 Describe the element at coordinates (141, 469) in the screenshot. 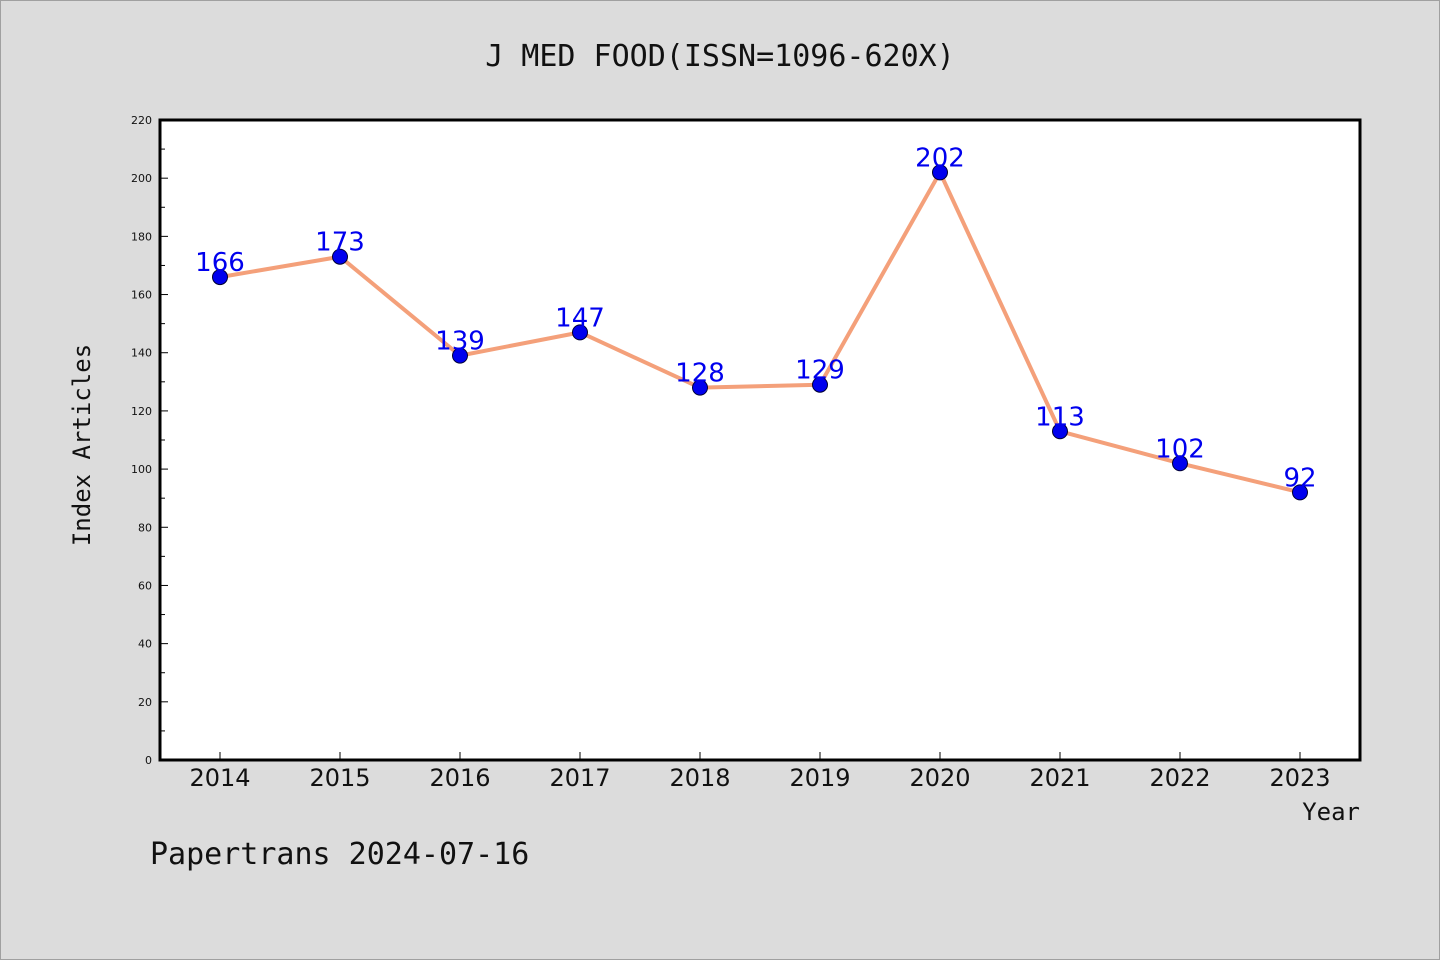

I see `y-tick-label: 100` at that location.